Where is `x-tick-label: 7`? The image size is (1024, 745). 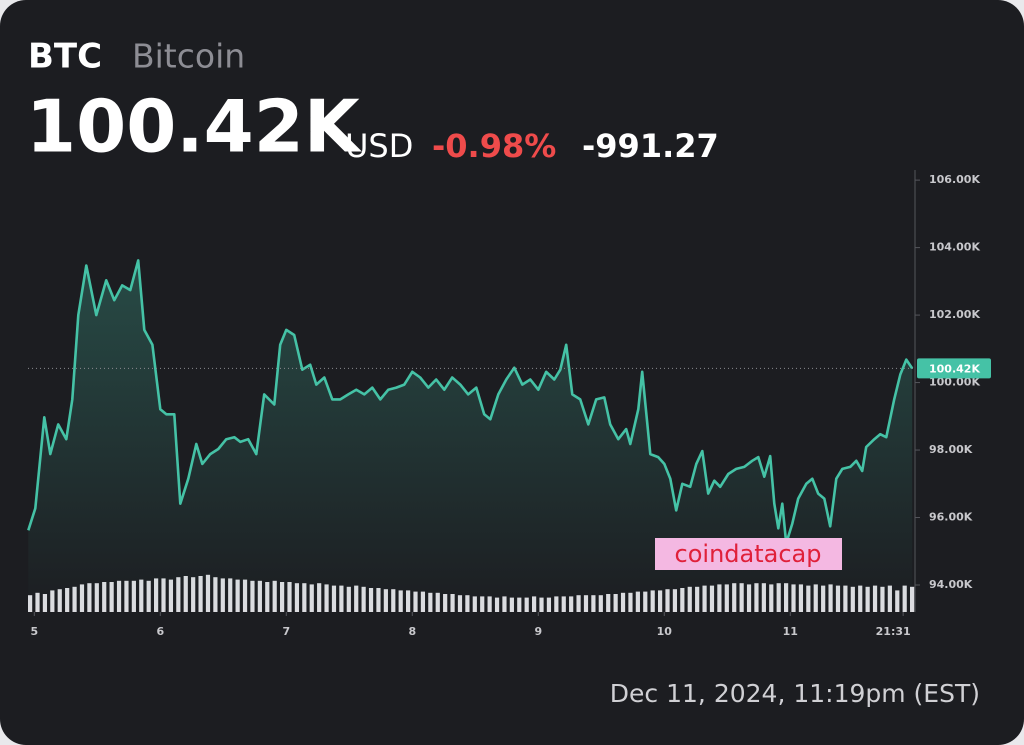 x-tick-label: 7 is located at coordinates (286, 631).